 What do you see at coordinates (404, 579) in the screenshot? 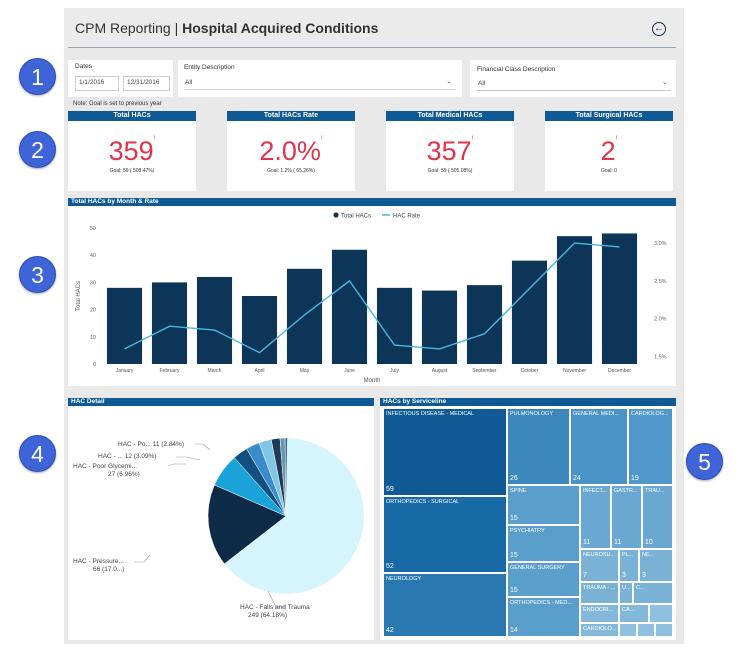
I see `treemap-cell-label: NEUROLOGY` at bounding box center [404, 579].